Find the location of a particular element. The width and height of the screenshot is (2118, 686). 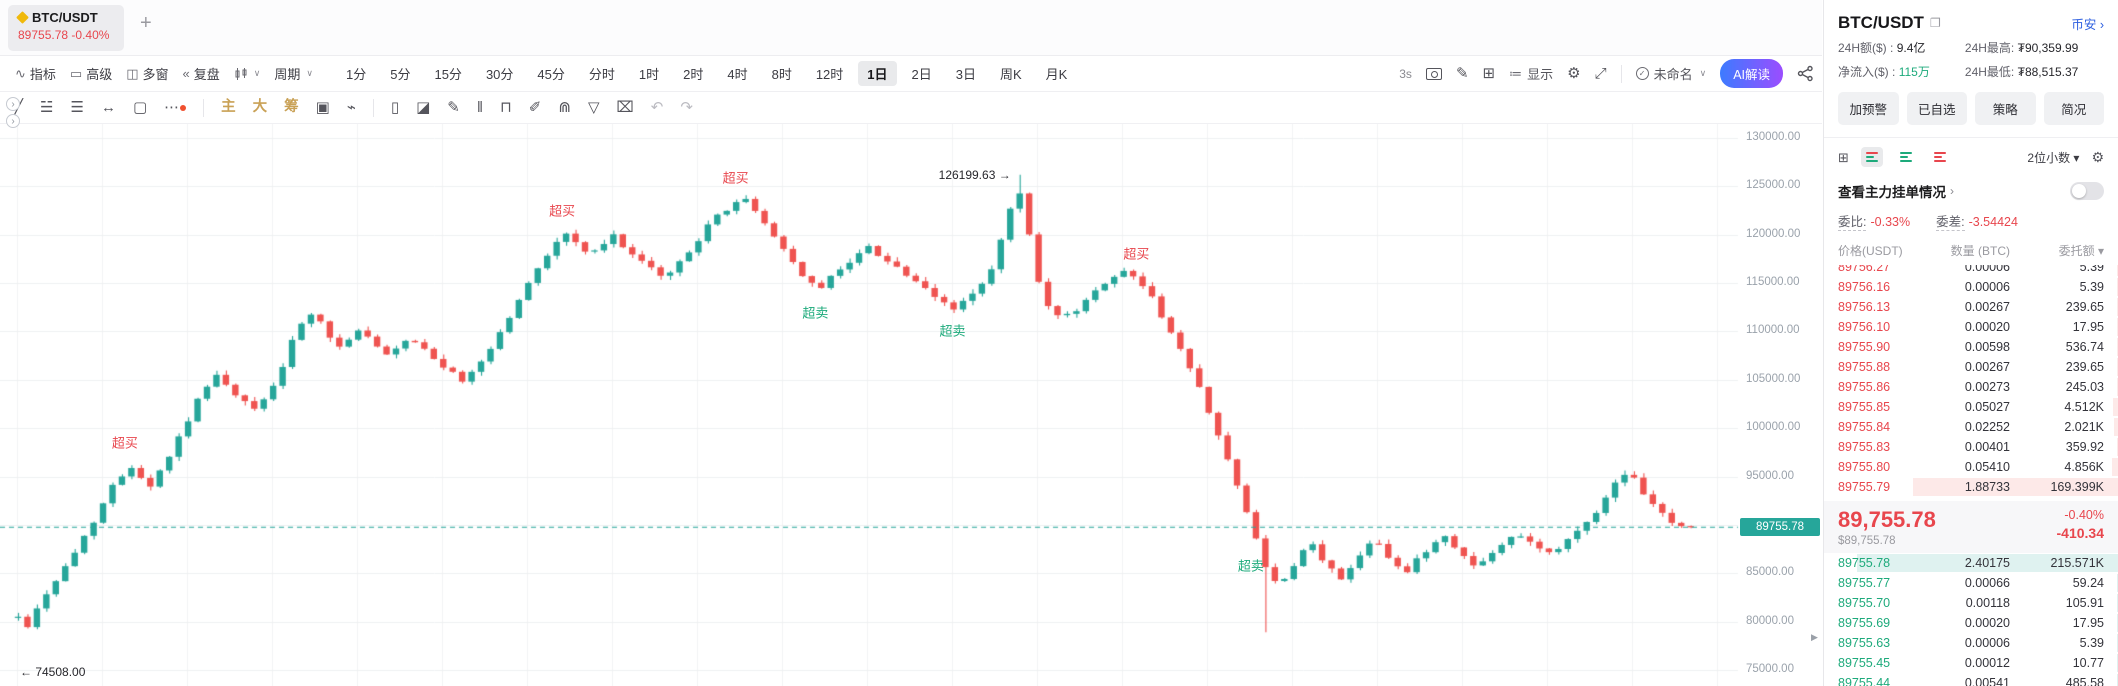

tool-candle-tool: ǁ is located at coordinates (480, 107).